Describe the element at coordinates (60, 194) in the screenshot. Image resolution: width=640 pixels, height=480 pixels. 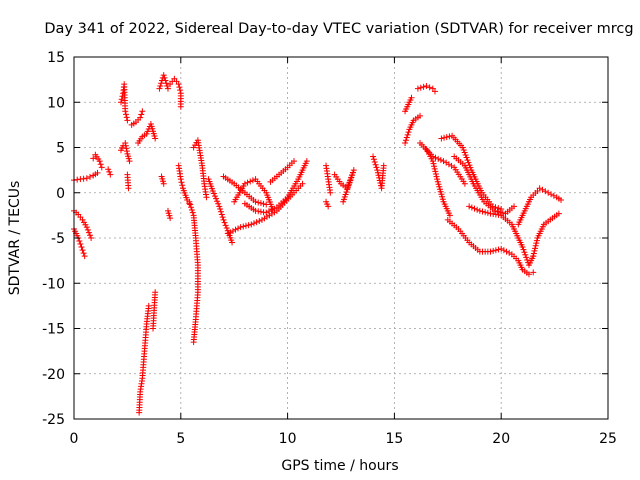
I see `y-tick-label: 0` at that location.